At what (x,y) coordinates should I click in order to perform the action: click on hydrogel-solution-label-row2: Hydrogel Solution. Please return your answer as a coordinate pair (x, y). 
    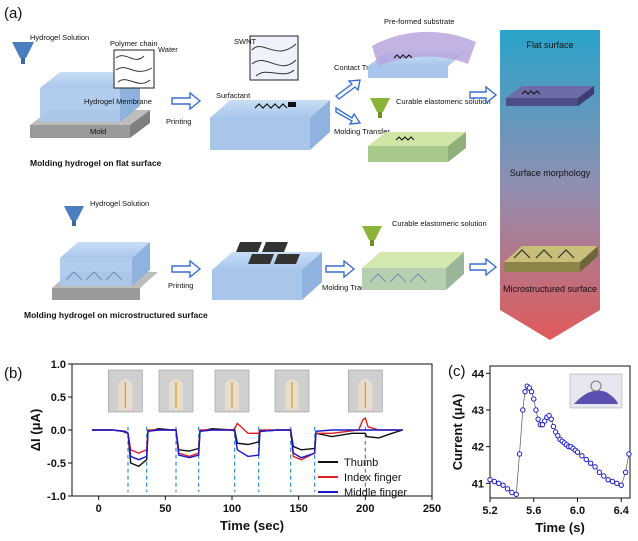
    Looking at the image, I should click on (119, 203).